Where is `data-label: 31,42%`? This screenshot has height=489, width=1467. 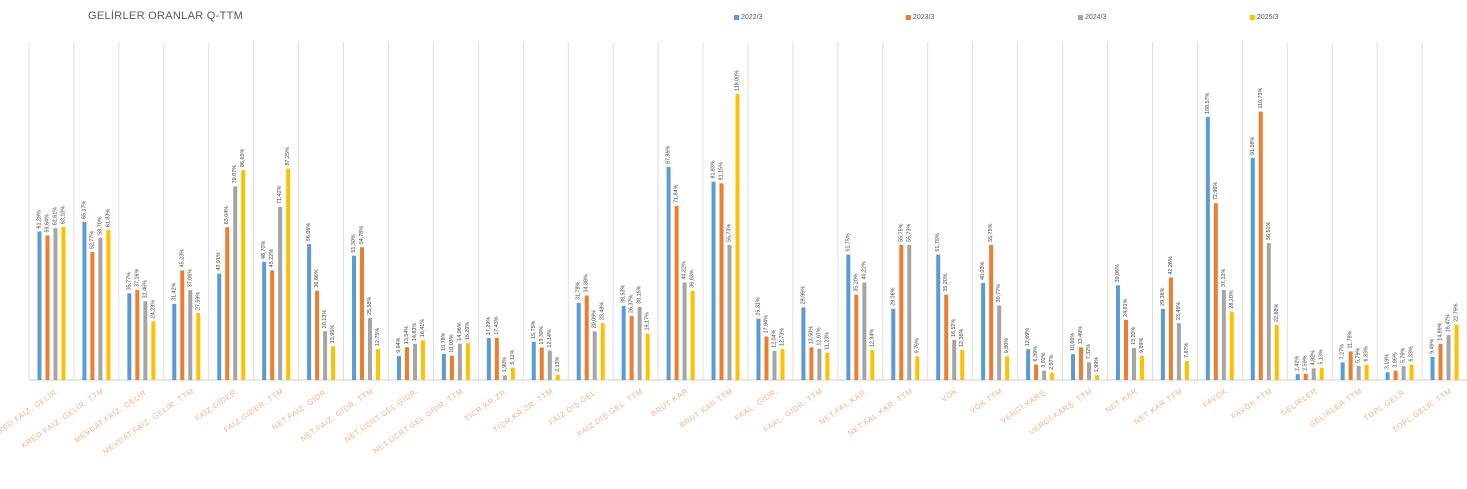
data-label: 31,42% is located at coordinates (174, 291).